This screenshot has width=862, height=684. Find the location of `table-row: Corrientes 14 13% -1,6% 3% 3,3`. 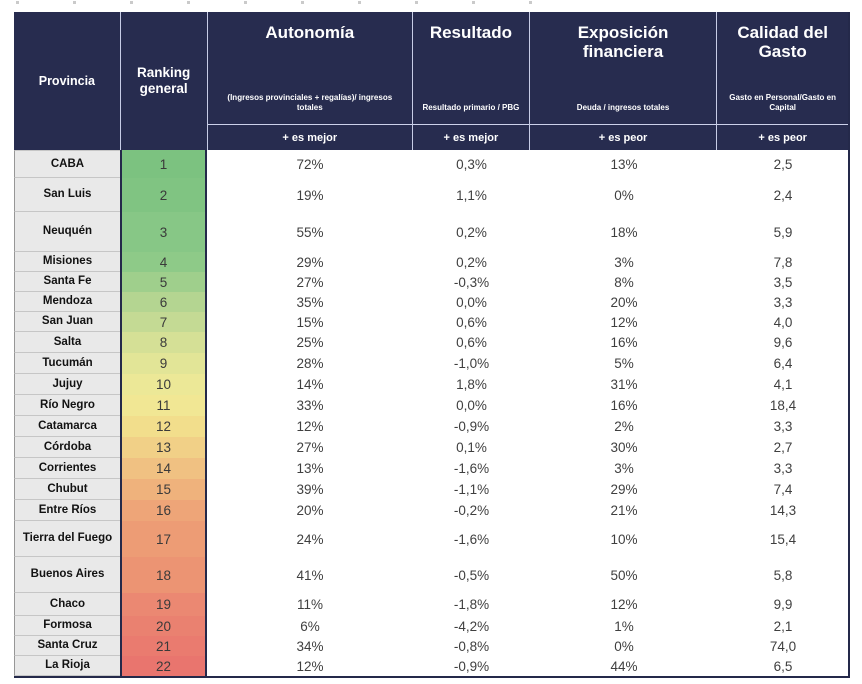

table-row: Corrientes 14 13% -1,6% 3% 3,3 is located at coordinates (431, 468).